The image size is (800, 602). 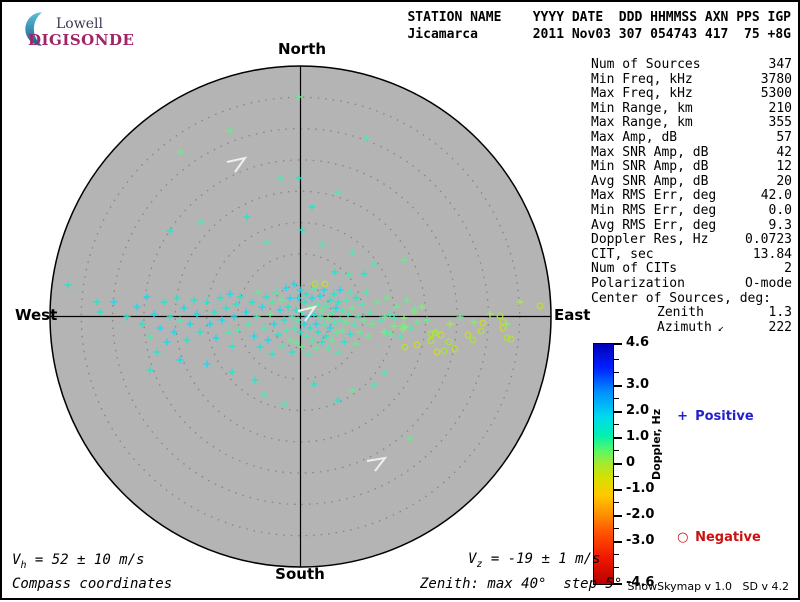 I want to click on version-text: ShowSkymap v 1.0 SD v 4.2, so click(x=708, y=586).